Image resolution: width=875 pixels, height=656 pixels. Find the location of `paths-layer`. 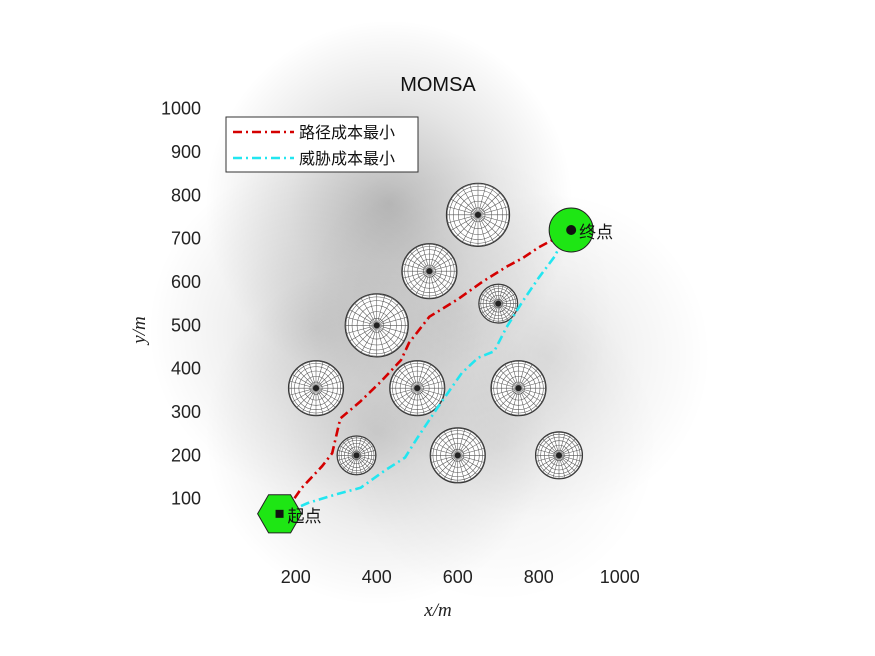

paths-layer is located at coordinates (425, 371).